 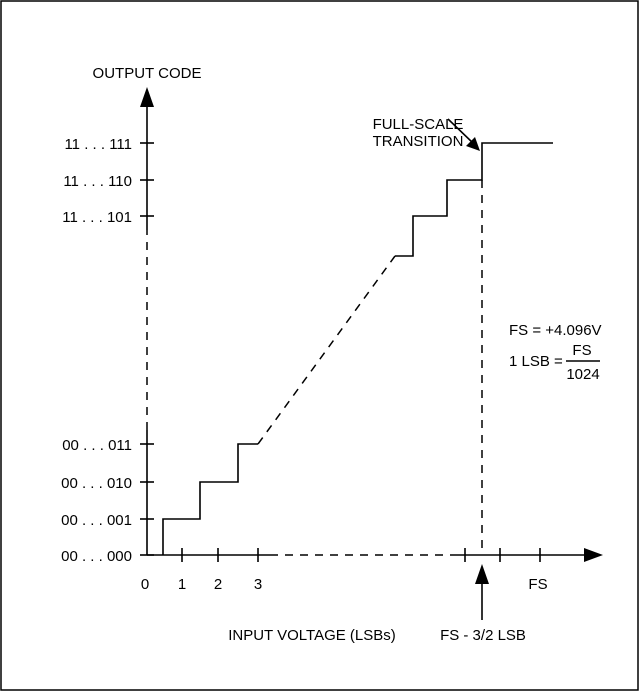 I want to click on fs-minus-label: FS - 3/2 LSB, so click(x=483, y=635).